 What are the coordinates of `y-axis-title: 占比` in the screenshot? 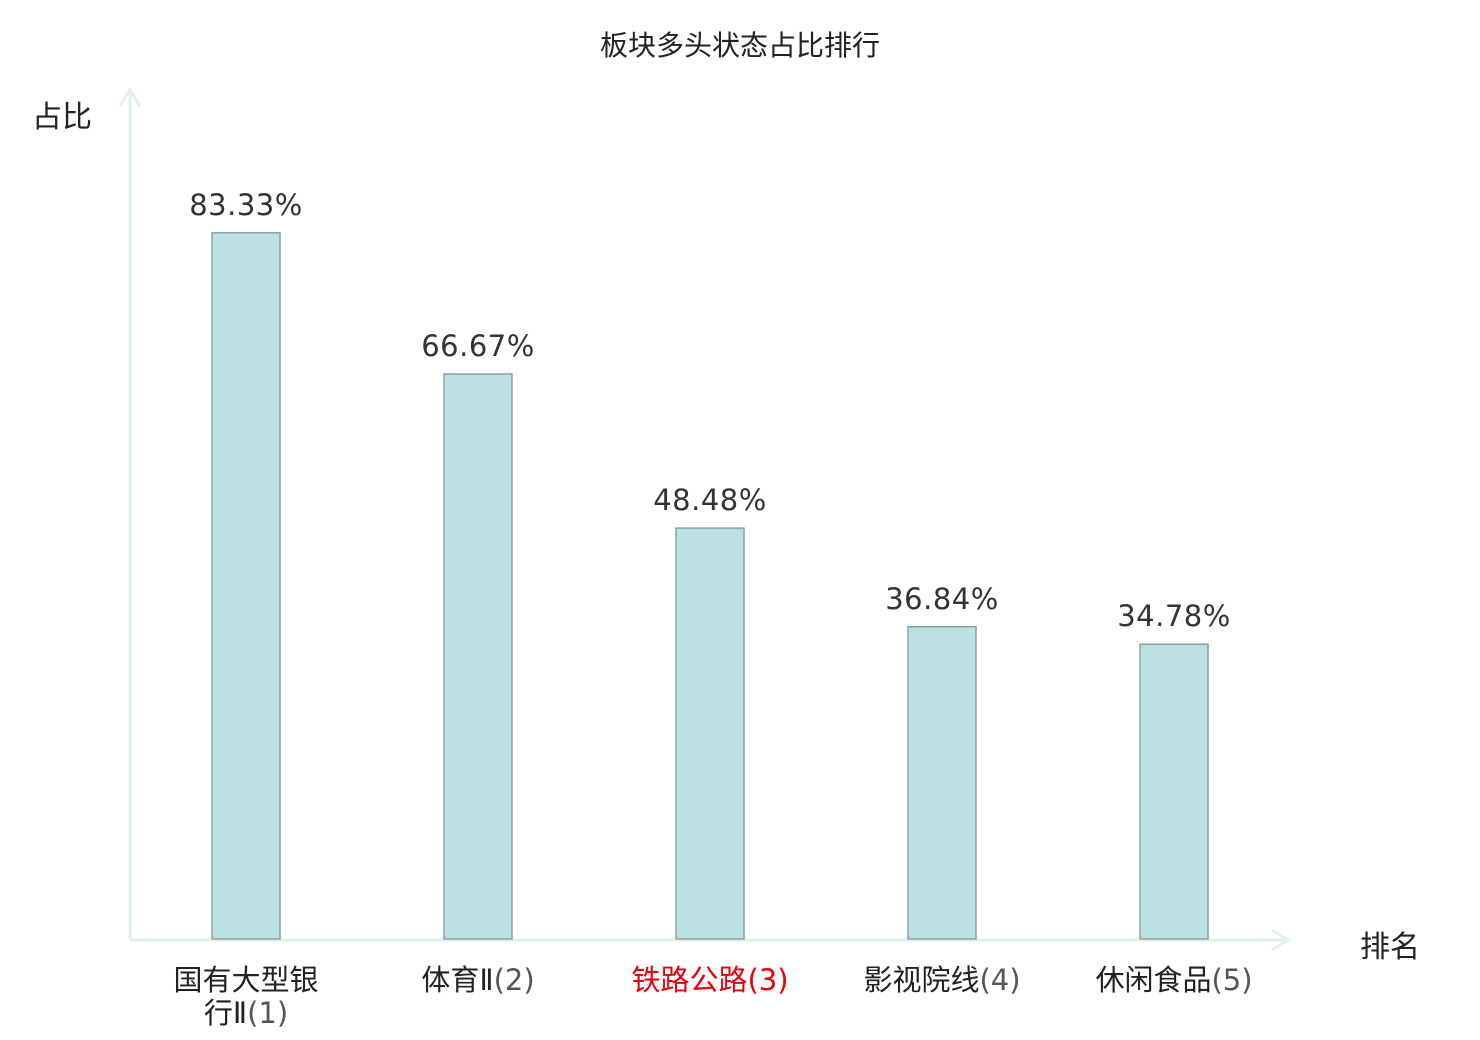 It's located at (62, 117).